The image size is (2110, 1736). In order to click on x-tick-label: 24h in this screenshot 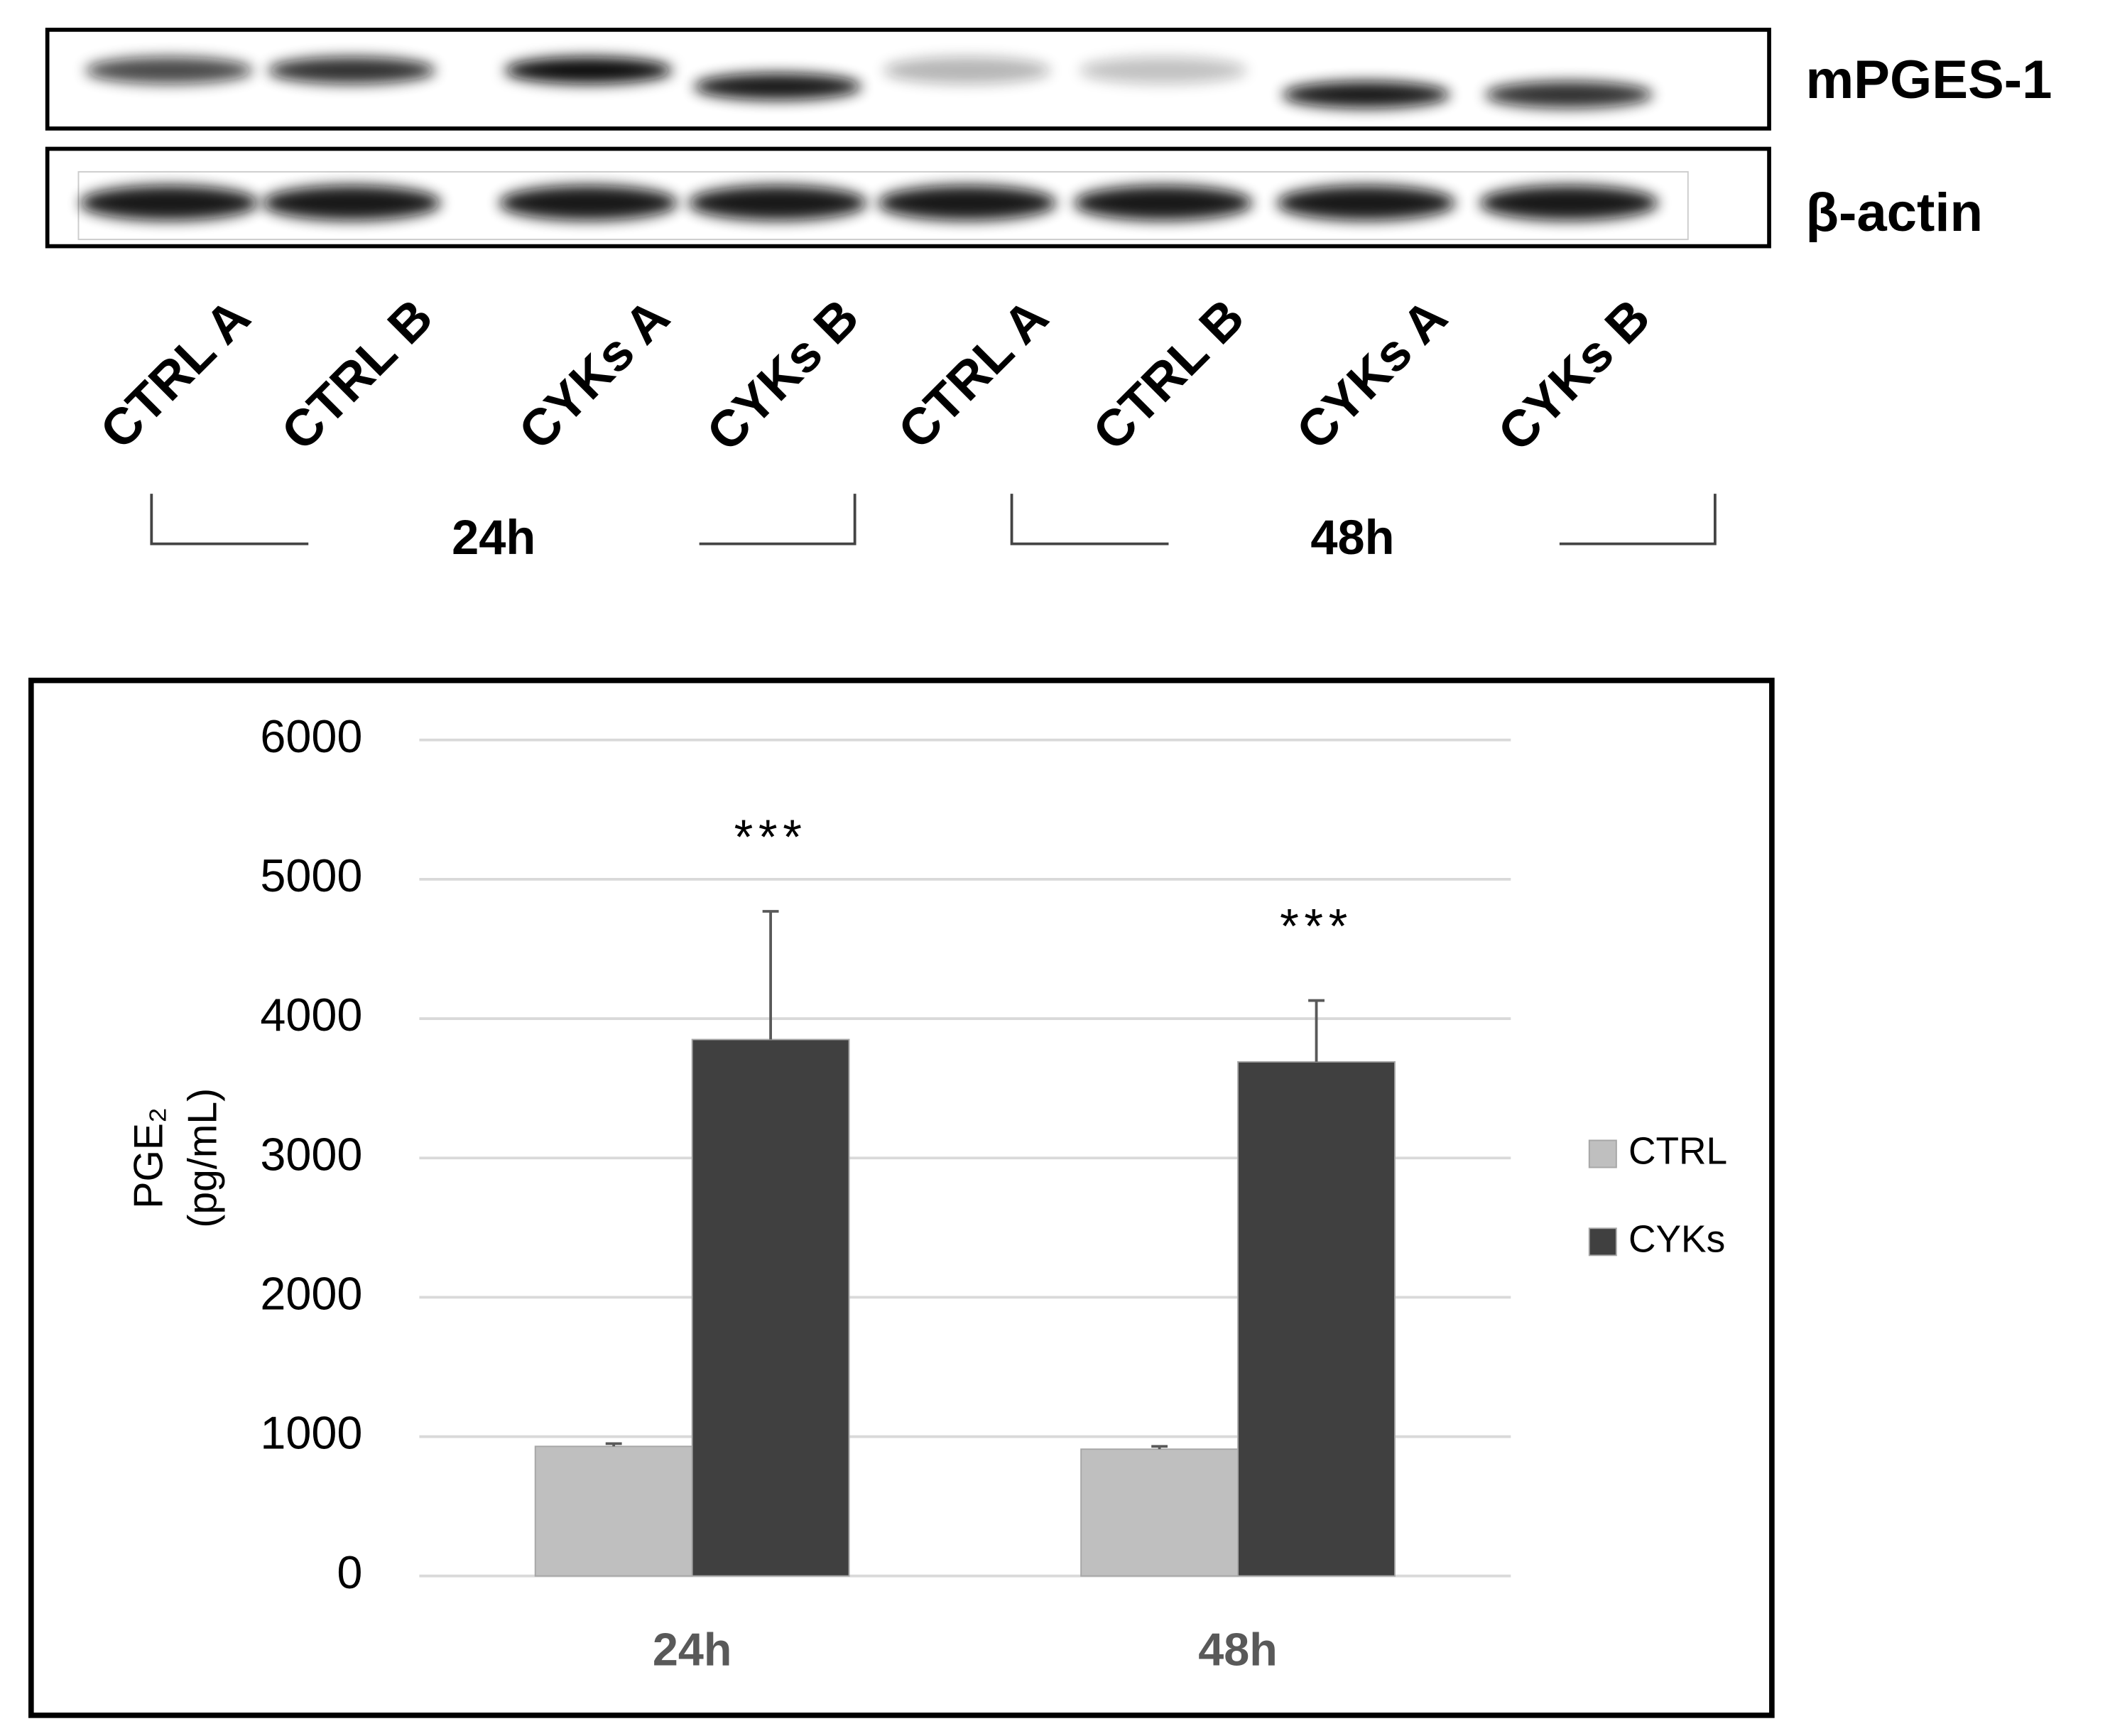, I will do `click(692, 1649)`.